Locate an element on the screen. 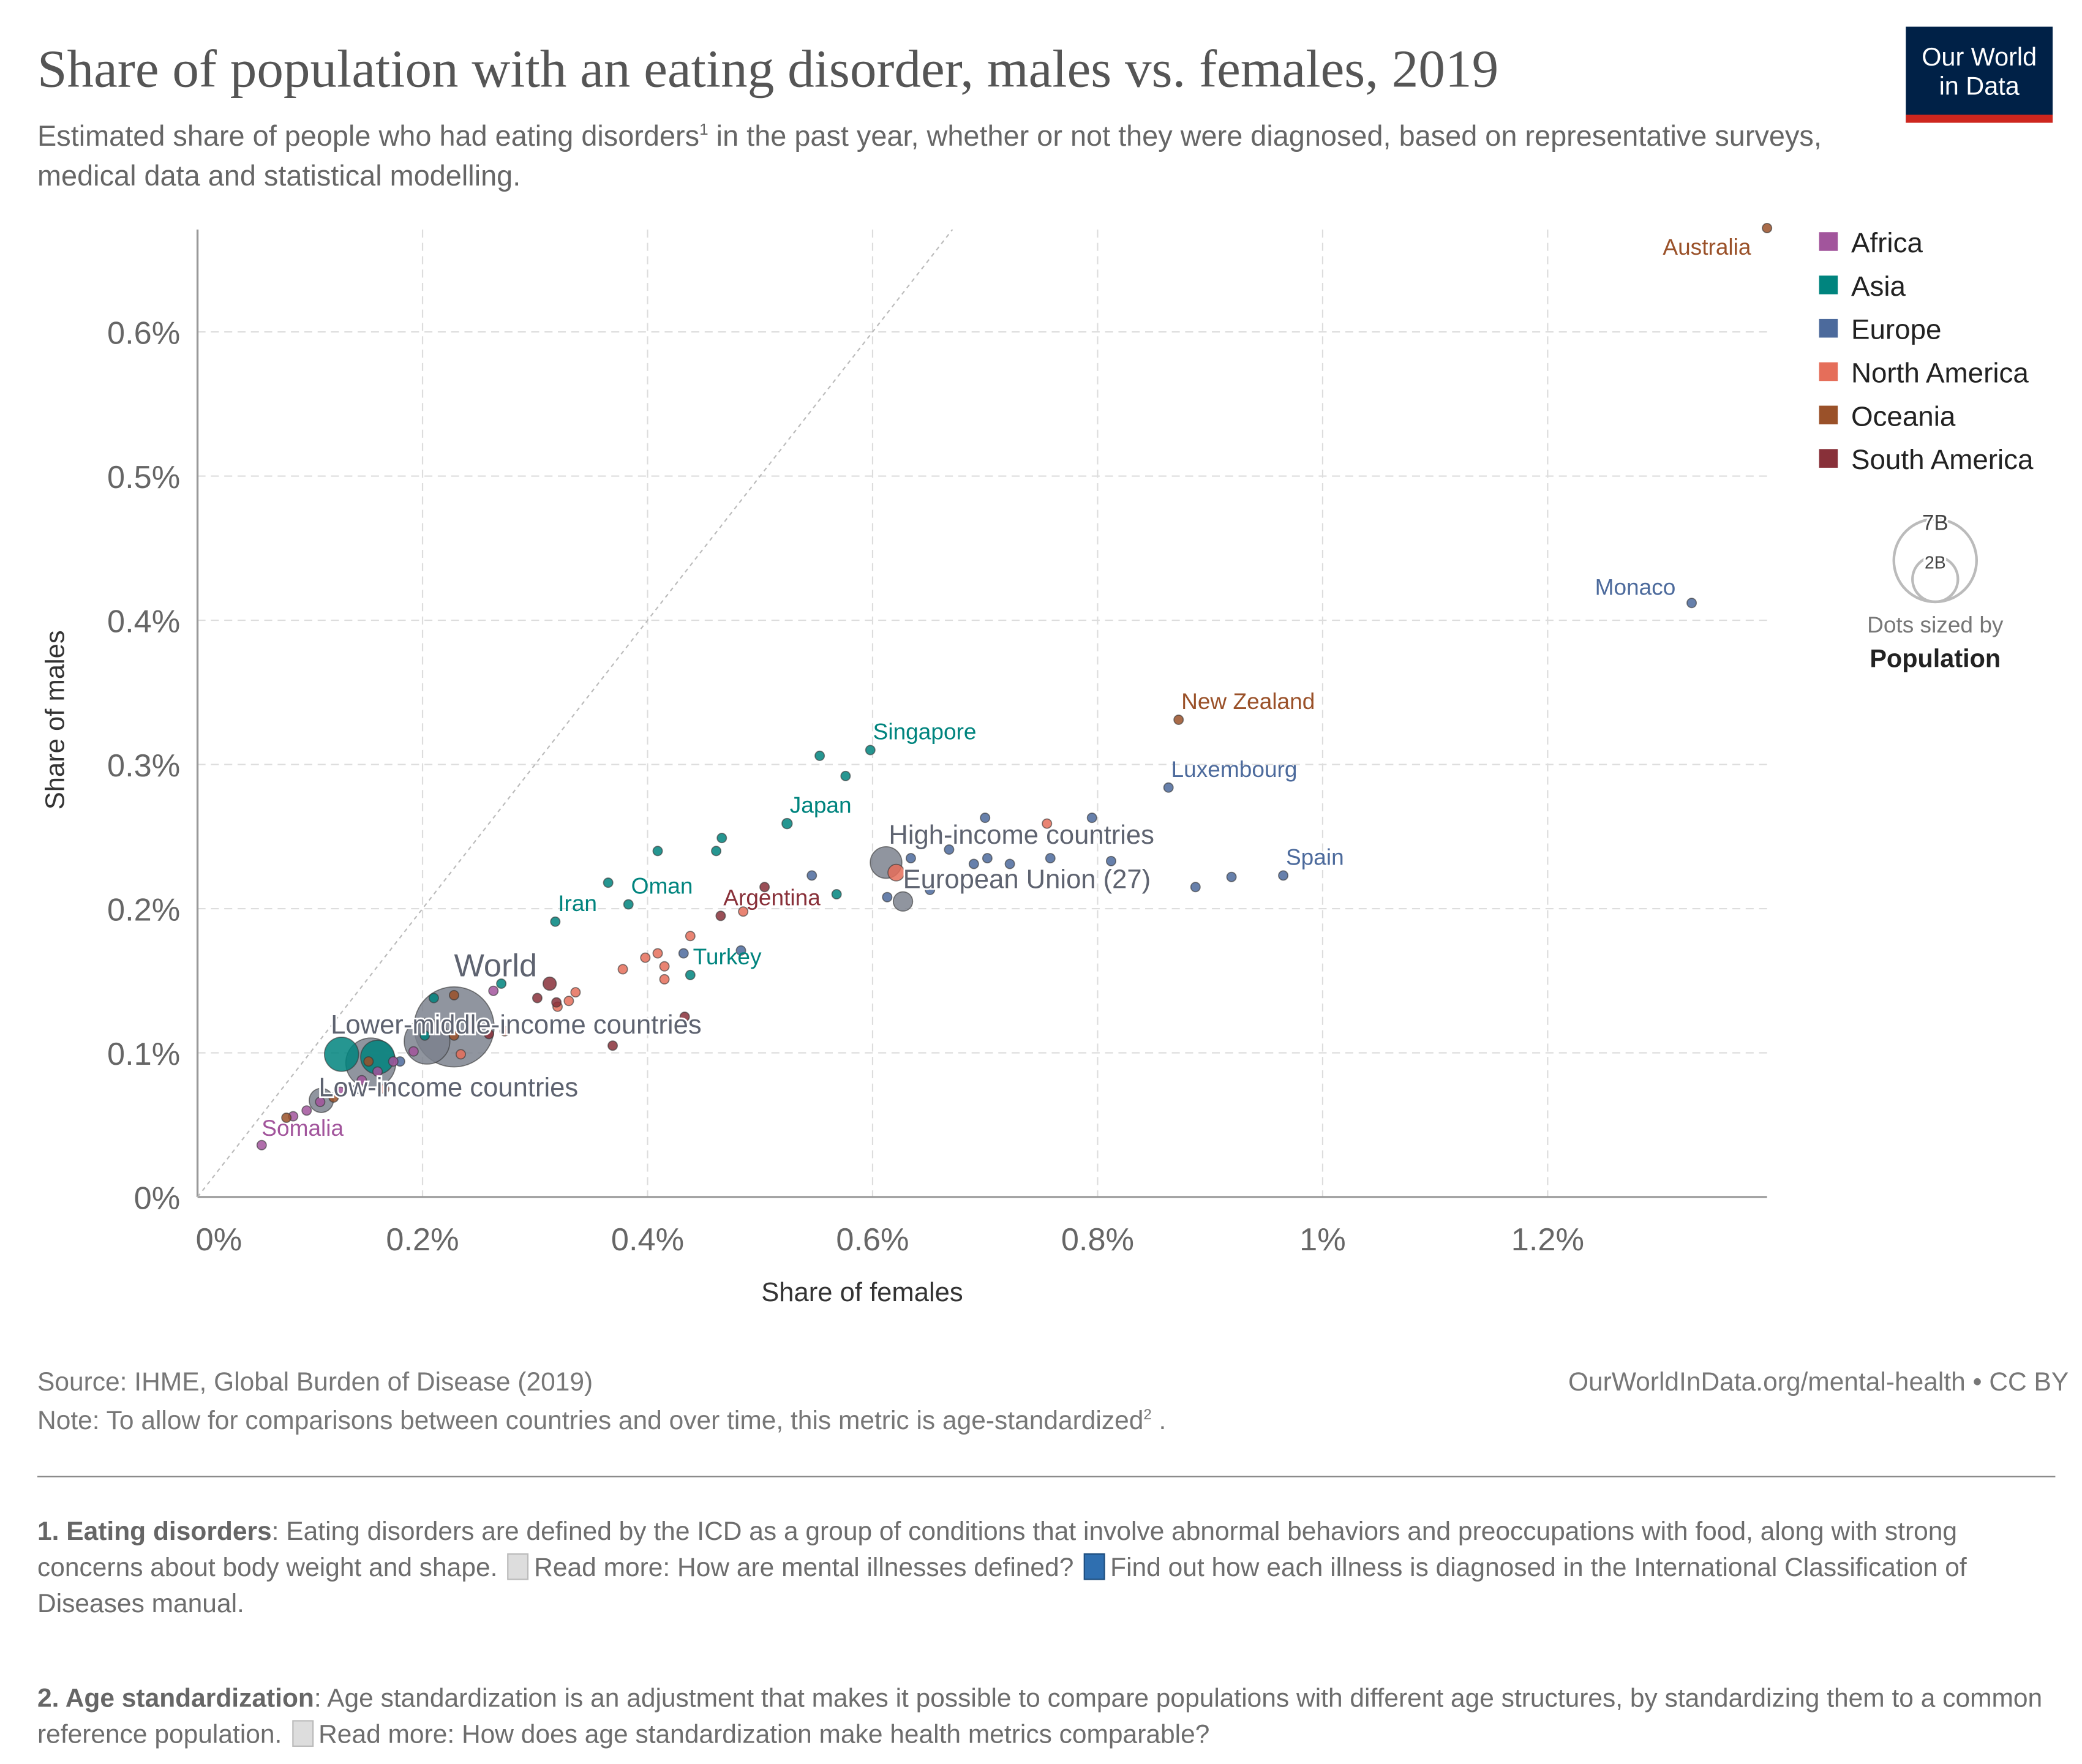  legend-swatch-asia is located at coordinates (1828, 285).